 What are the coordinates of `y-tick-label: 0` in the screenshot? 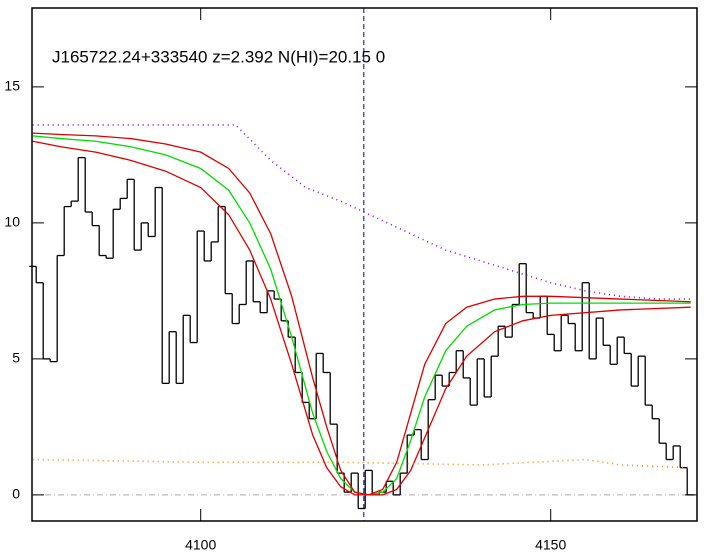 It's located at (16, 494).